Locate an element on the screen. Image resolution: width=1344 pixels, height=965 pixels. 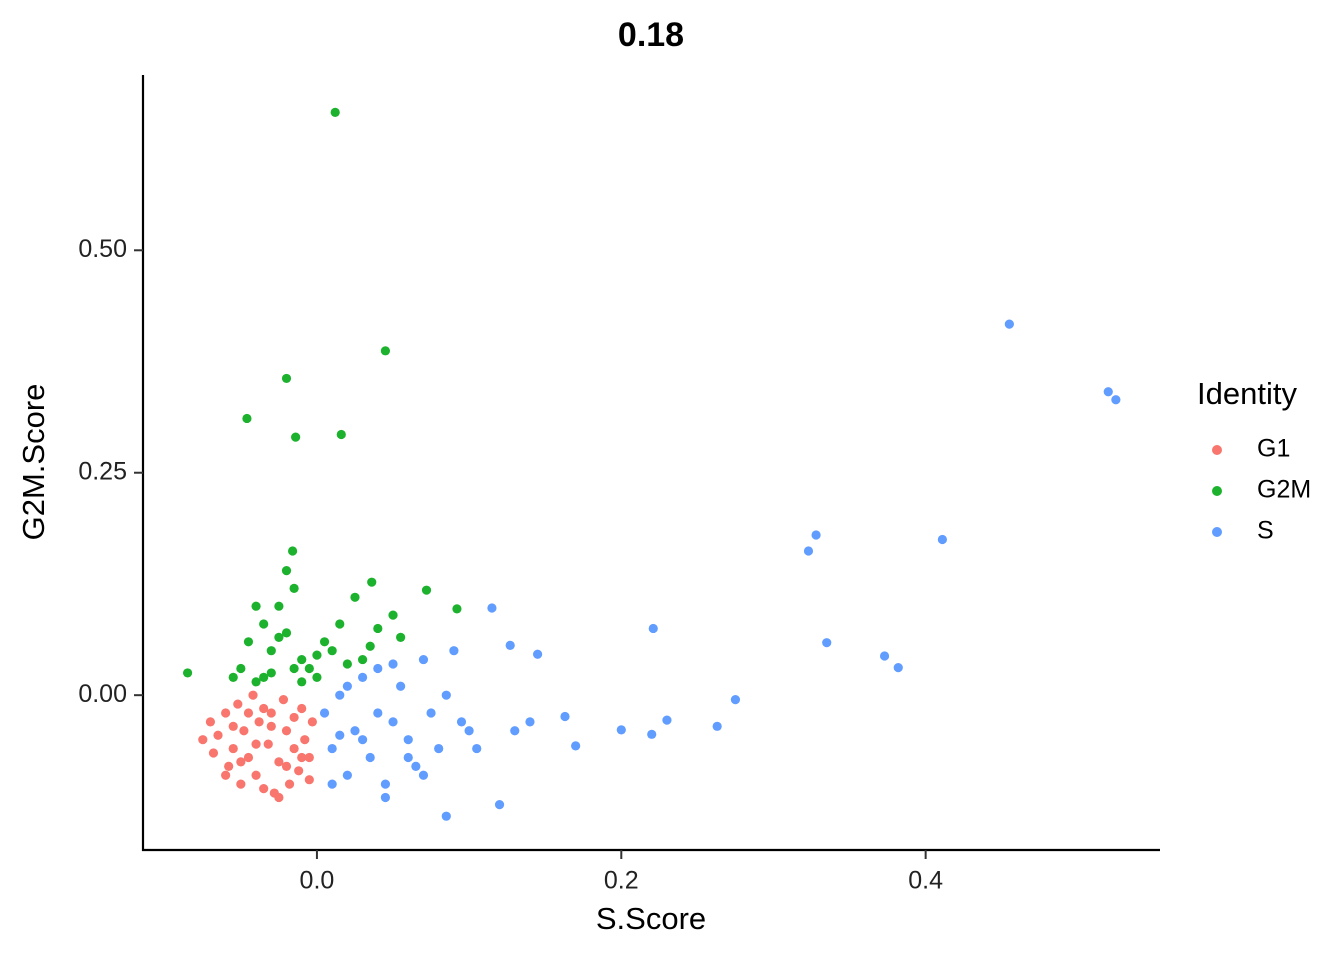
y-axis-title: G2M.Score is located at coordinates (33, 462).